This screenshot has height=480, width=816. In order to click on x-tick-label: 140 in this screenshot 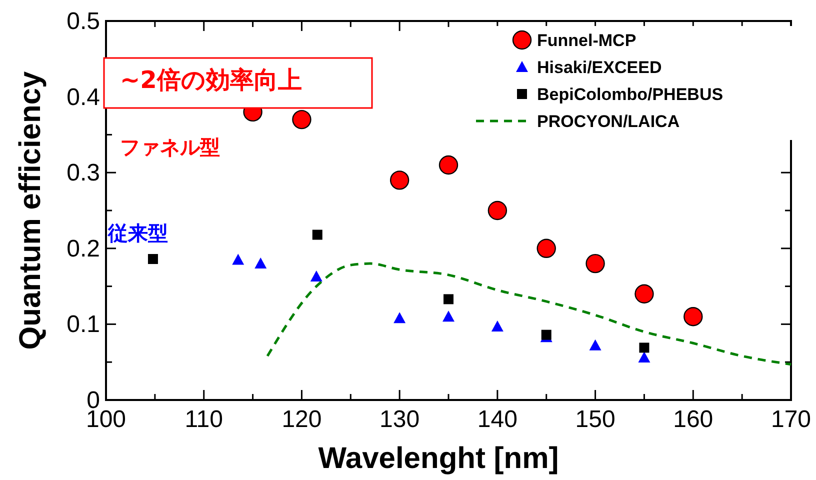, I will do `click(497, 419)`.